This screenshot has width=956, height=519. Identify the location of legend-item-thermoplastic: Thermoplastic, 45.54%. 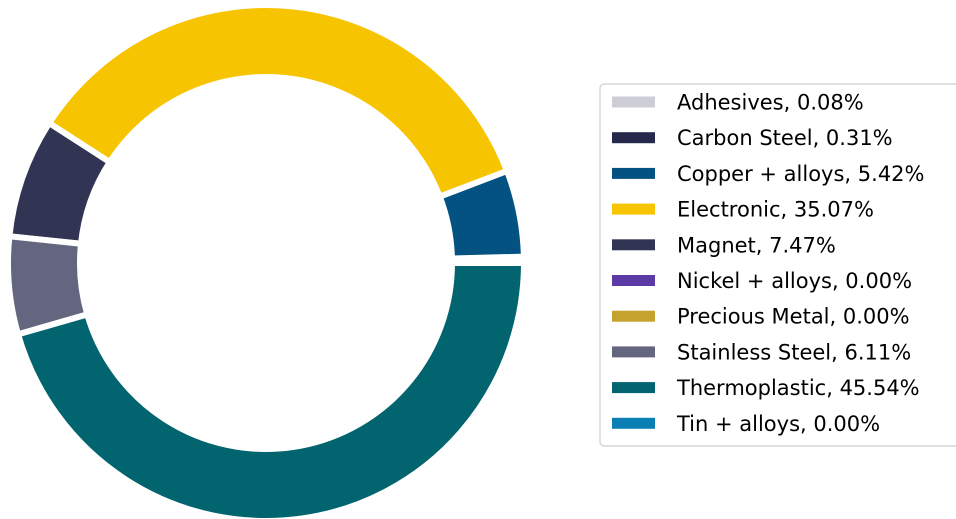
(766, 388).